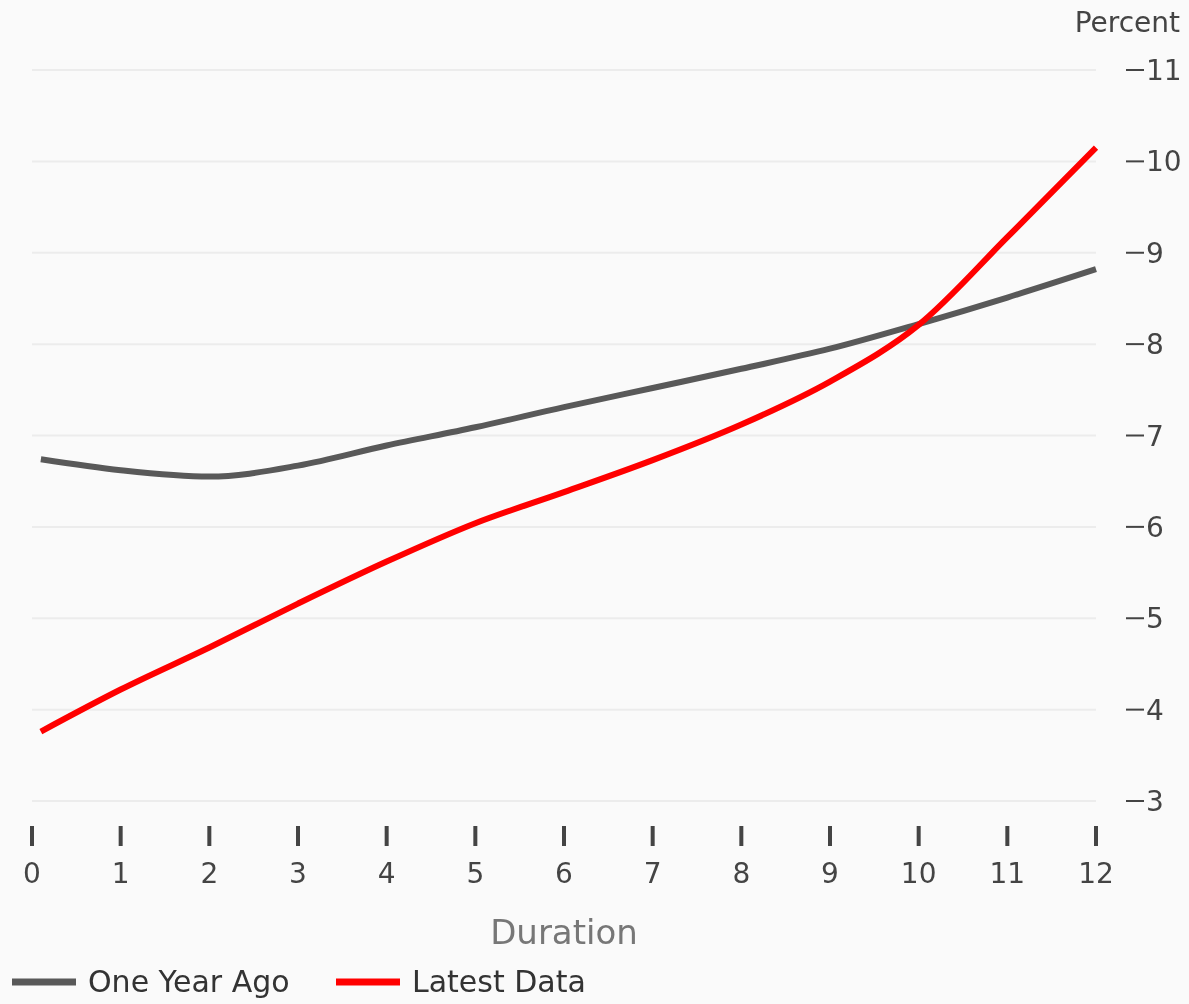 This screenshot has height=1004, width=1189. What do you see at coordinates (1155, 436) in the screenshot?
I see `y-tick-label: 7` at bounding box center [1155, 436].